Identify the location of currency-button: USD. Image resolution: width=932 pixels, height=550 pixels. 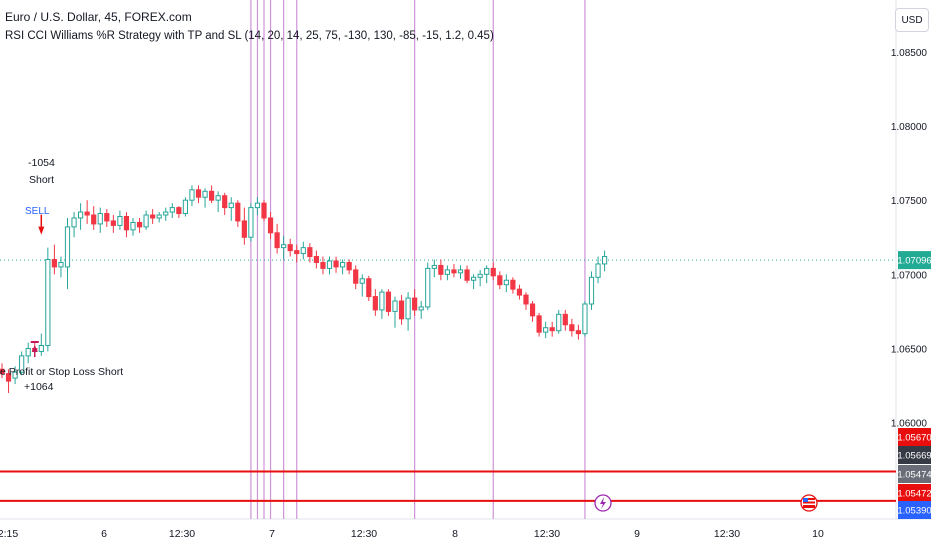
(912, 20).